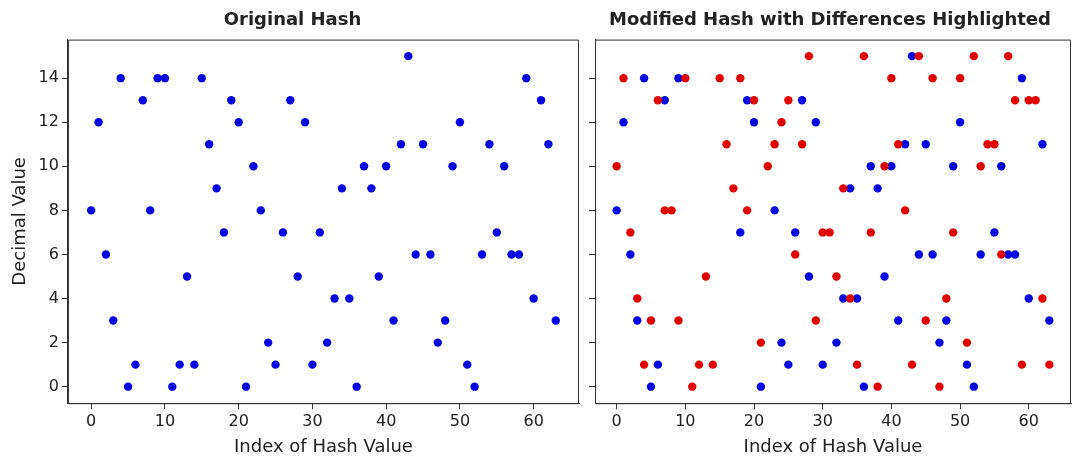 The height and width of the screenshot is (466, 1077). I want to click on y-tick-label: 4, so click(53, 297).